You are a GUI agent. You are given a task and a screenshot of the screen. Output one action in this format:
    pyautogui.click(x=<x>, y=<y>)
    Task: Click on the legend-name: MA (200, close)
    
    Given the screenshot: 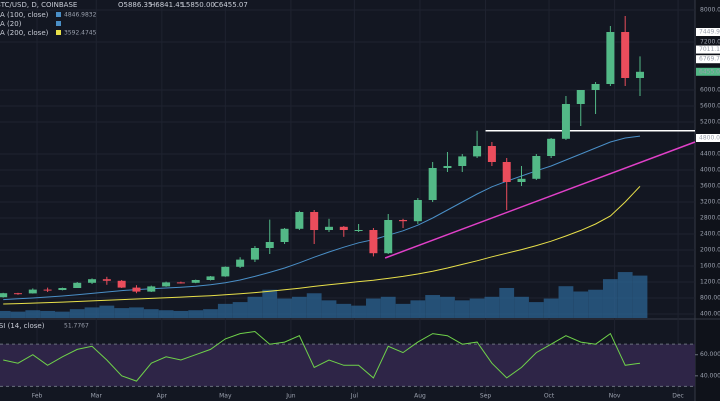 What is the action you would take?
    pyautogui.click(x=24, y=33)
    